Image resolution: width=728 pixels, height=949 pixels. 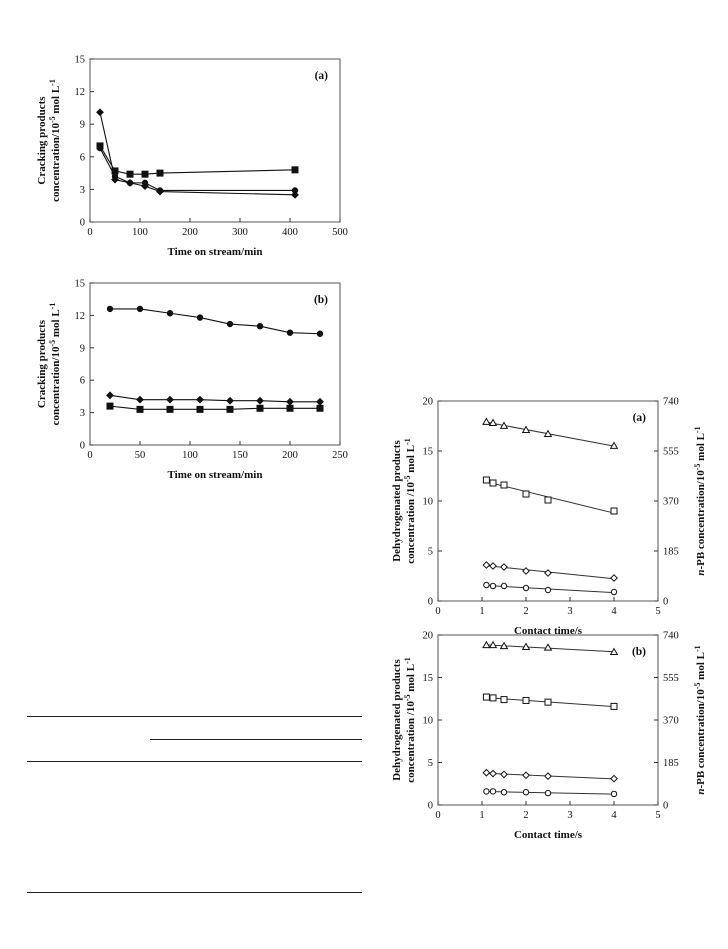 I want to click on y-tick-label: 6, so click(x=82, y=157).